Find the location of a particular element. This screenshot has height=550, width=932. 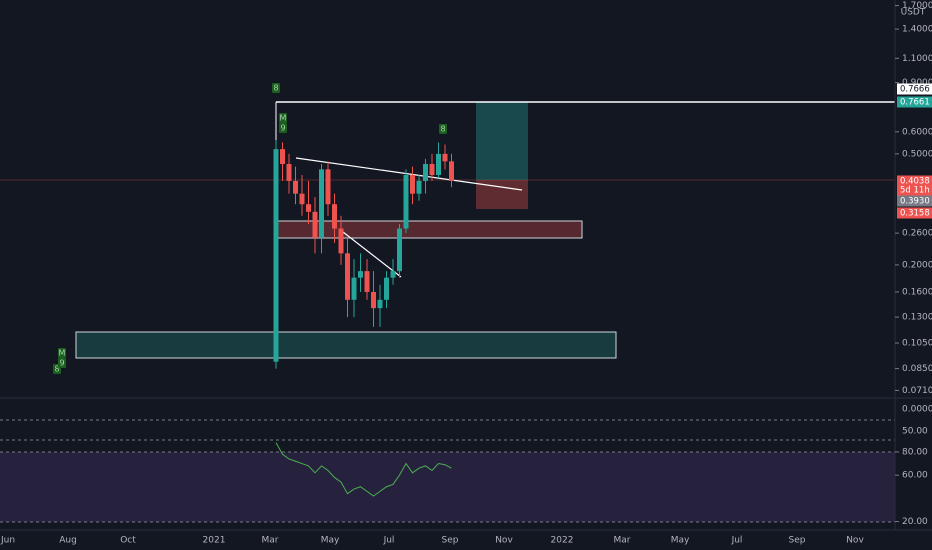

demand-zone is located at coordinates (346, 345).